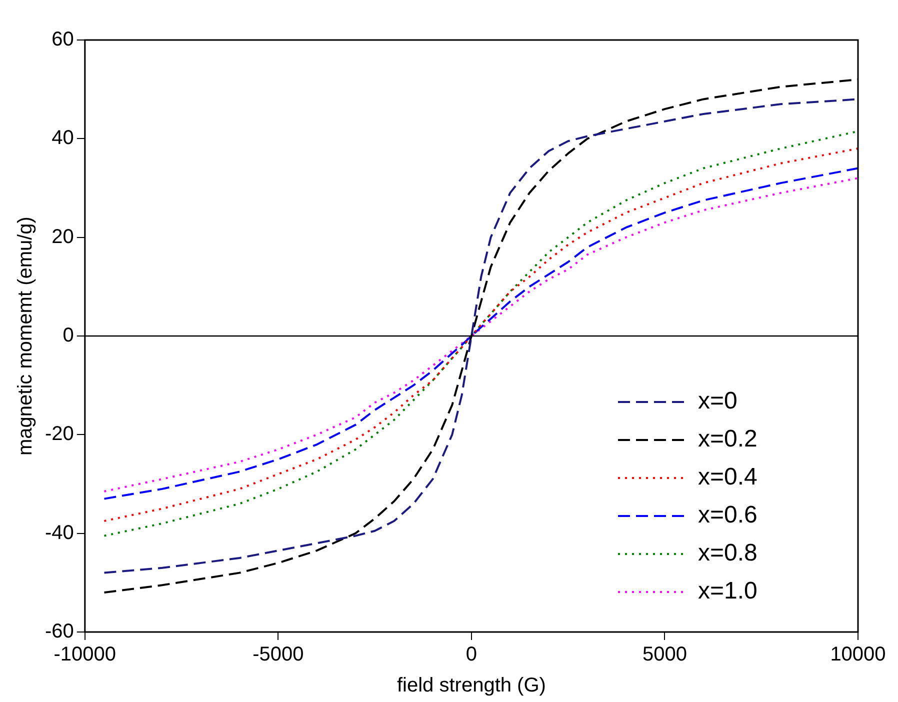  Describe the element at coordinates (728, 515) in the screenshot. I see `legend-label: x=0.6` at that location.